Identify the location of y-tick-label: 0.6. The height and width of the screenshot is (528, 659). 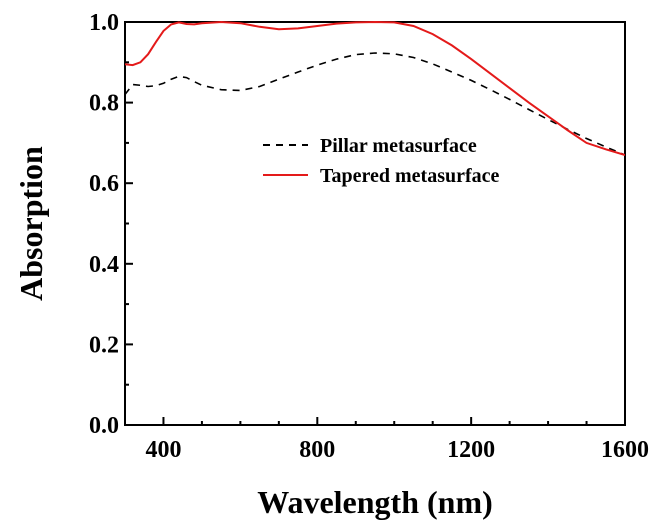
(104, 184).